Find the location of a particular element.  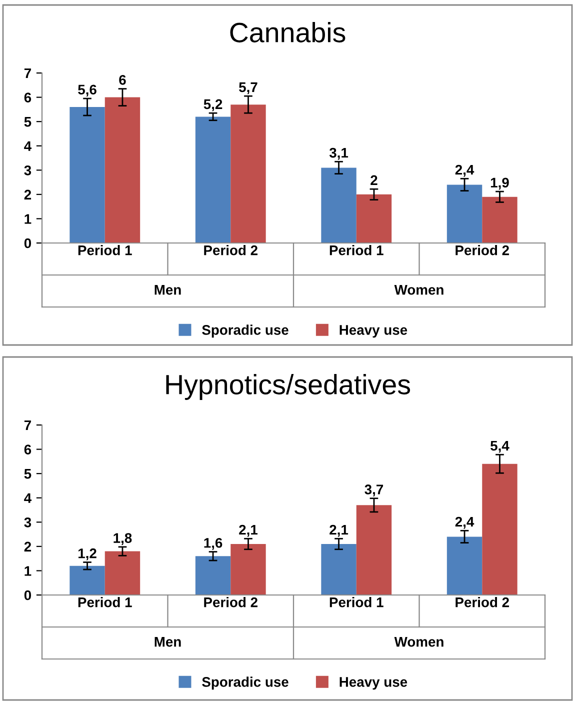

chart-title: Hypnotics/sedatives is located at coordinates (288, 387).